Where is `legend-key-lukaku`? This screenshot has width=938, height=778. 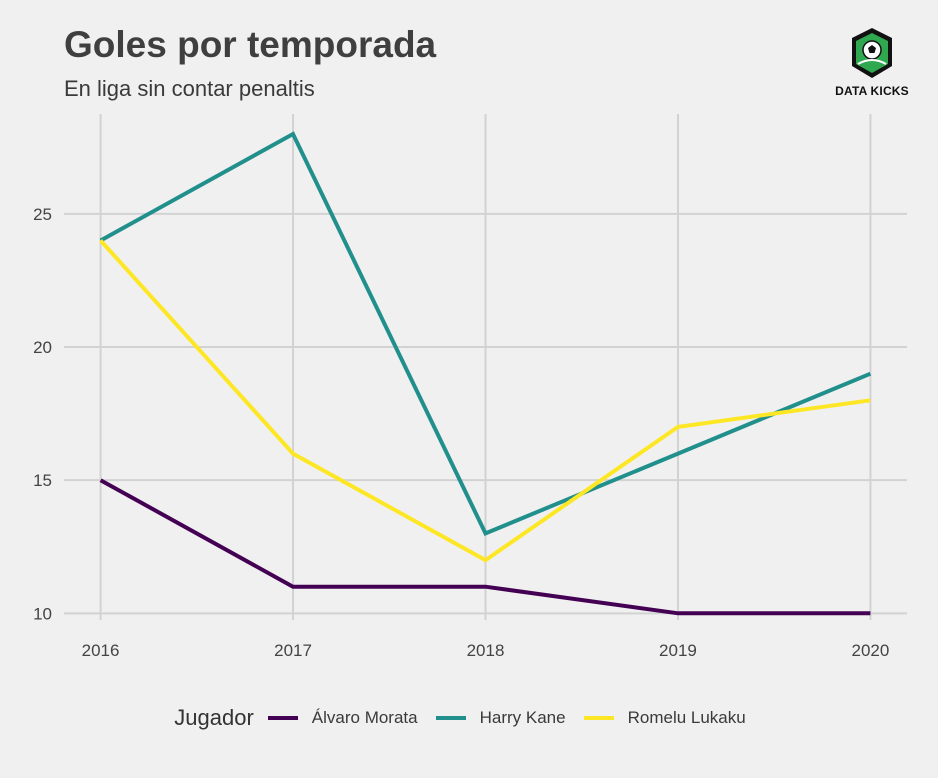 legend-key-lukaku is located at coordinates (598, 718).